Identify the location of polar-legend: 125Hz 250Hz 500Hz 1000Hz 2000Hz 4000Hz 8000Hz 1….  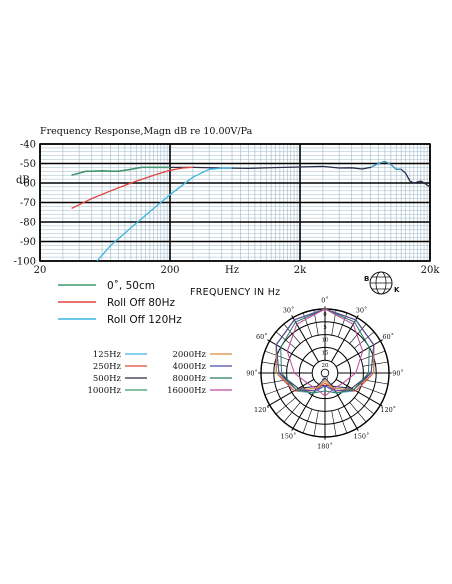
(159, 373).